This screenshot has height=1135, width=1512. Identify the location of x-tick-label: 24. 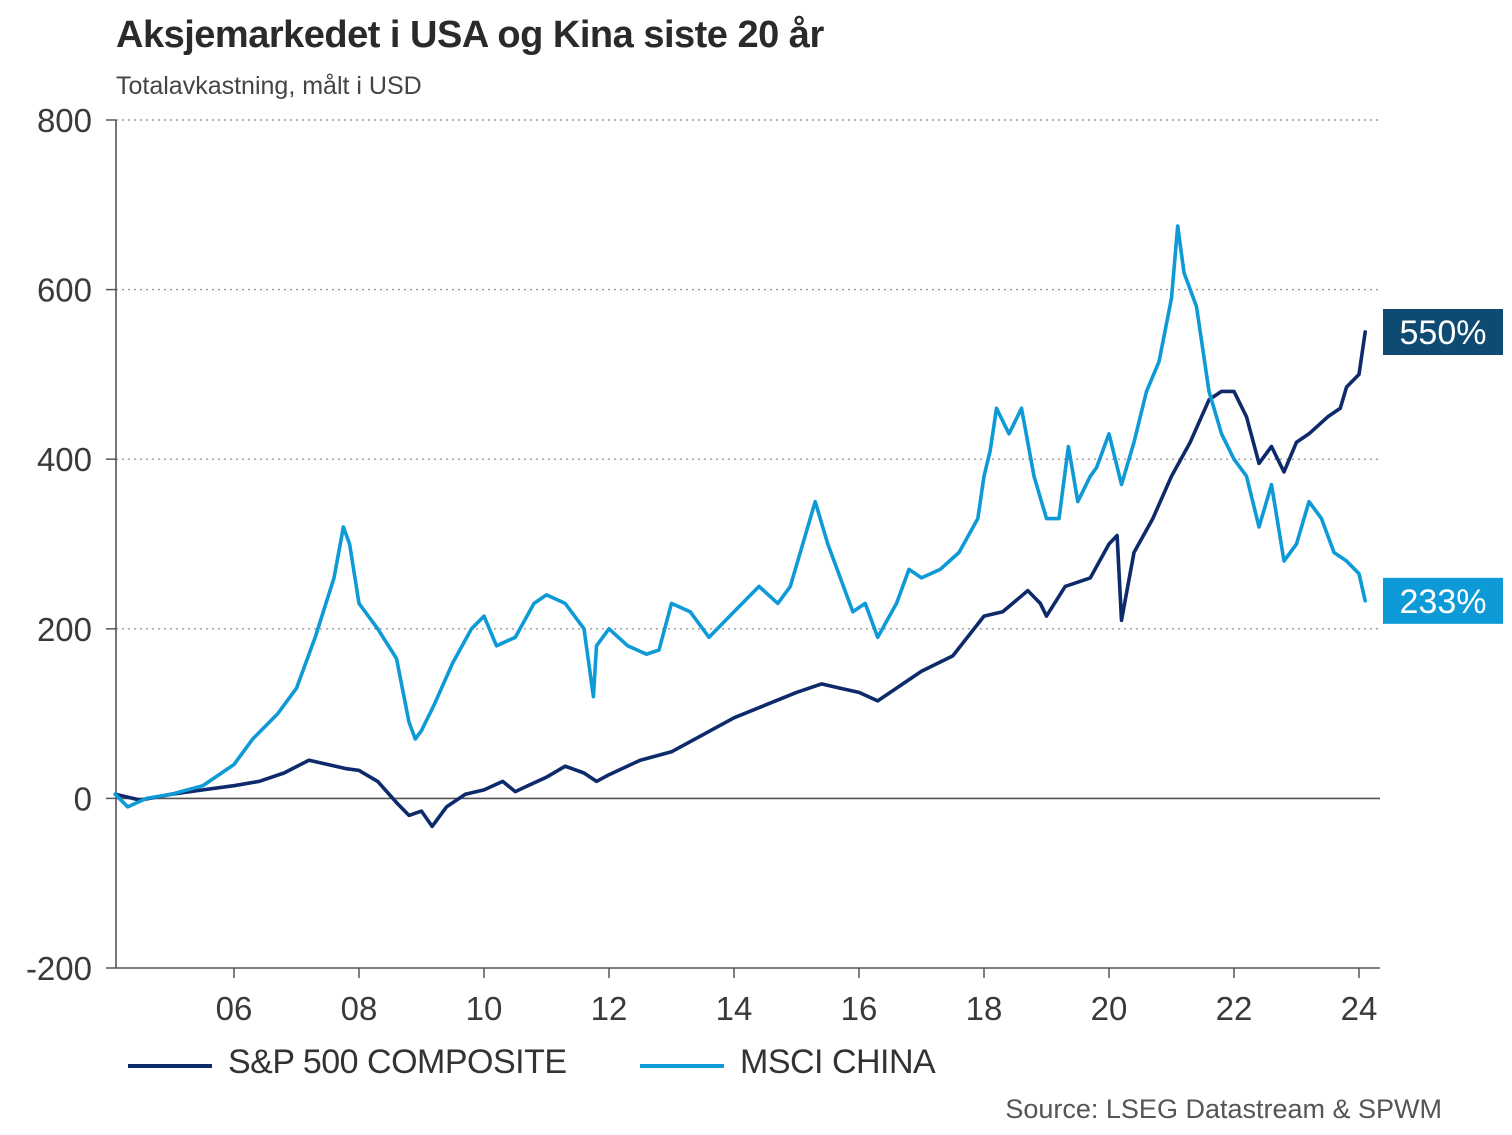
(1359, 1008).